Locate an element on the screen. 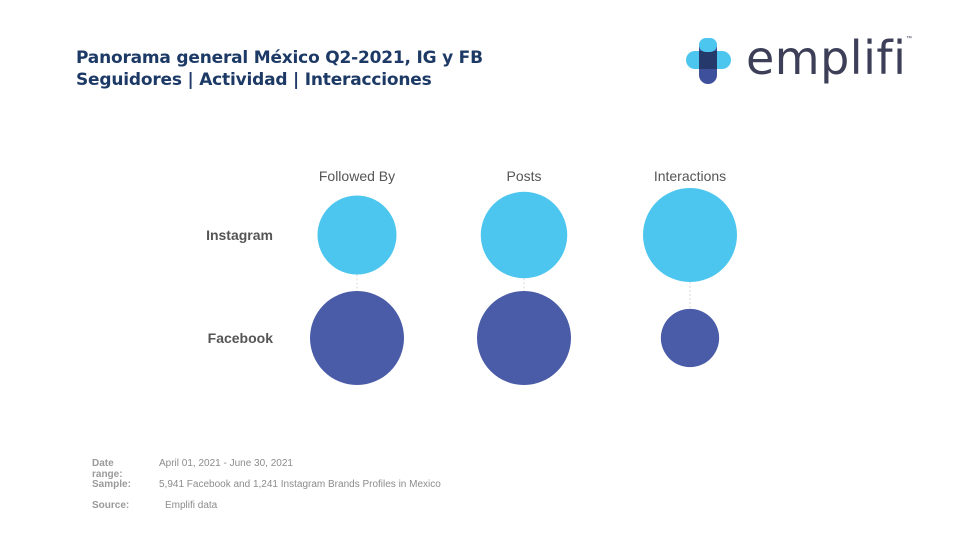 The height and width of the screenshot is (540, 960). logo-trademark: ™ is located at coordinates (909, 39).